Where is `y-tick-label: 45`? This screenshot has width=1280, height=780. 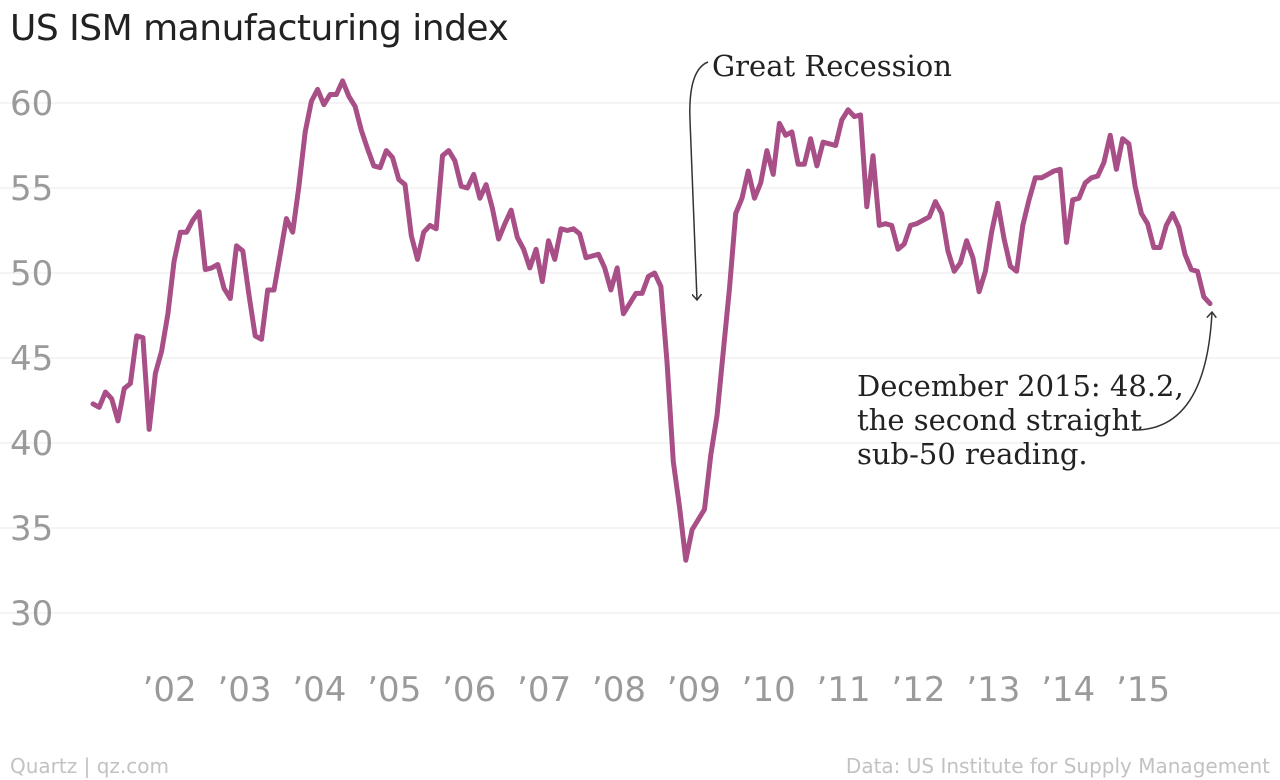
y-tick-label: 45 is located at coordinates (31, 359).